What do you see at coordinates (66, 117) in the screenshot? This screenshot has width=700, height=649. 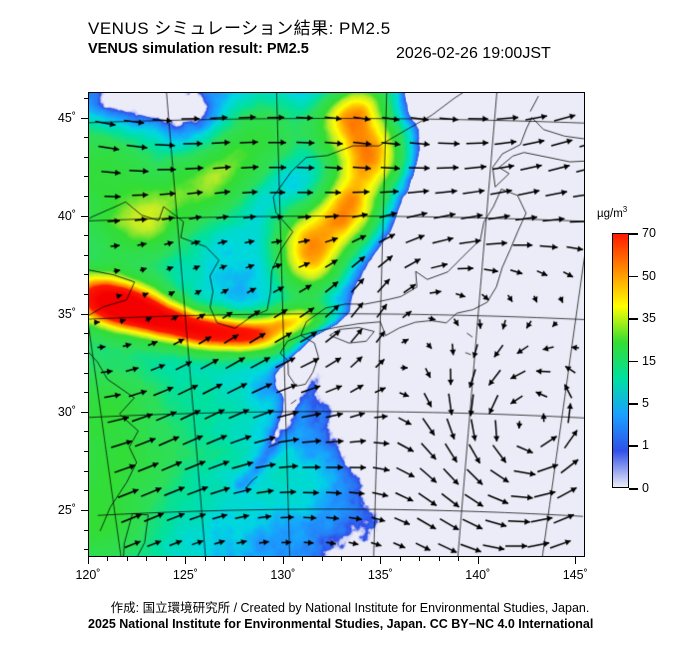 I see `y-axis-label: 45˚` at bounding box center [66, 117].